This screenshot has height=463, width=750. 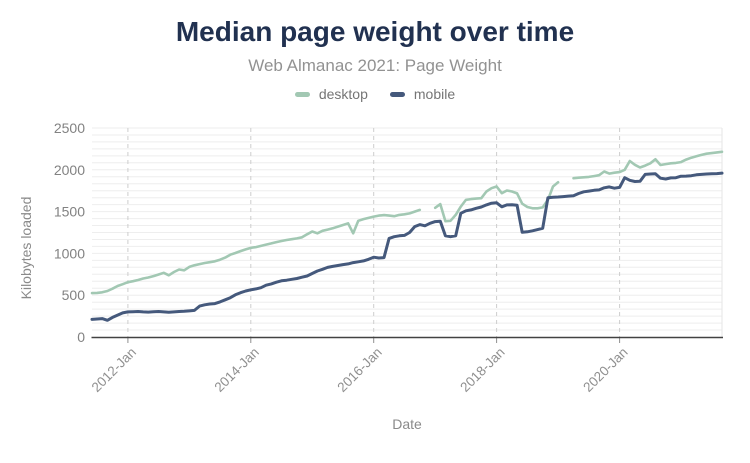 I want to click on chart-title: Median page weight over time, so click(x=375, y=31).